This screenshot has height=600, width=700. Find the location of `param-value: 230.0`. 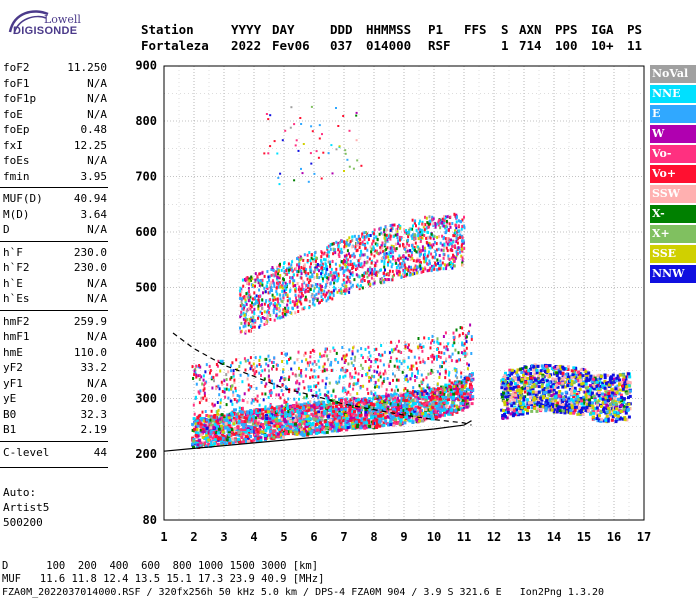

param-value: 230.0 is located at coordinates (90, 252).